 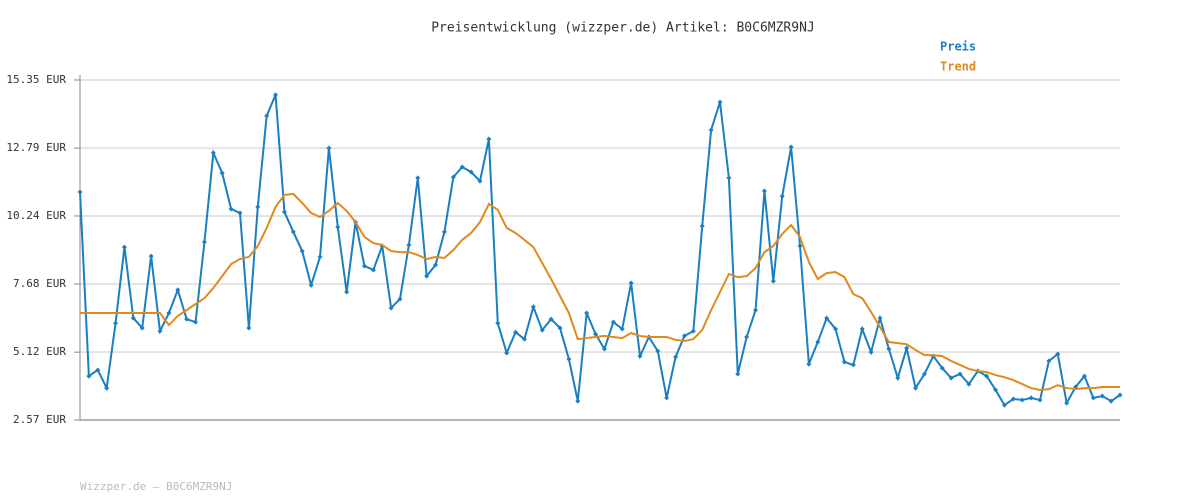 What do you see at coordinates (958, 47) in the screenshot?
I see `legend-entry: Preis` at bounding box center [958, 47].